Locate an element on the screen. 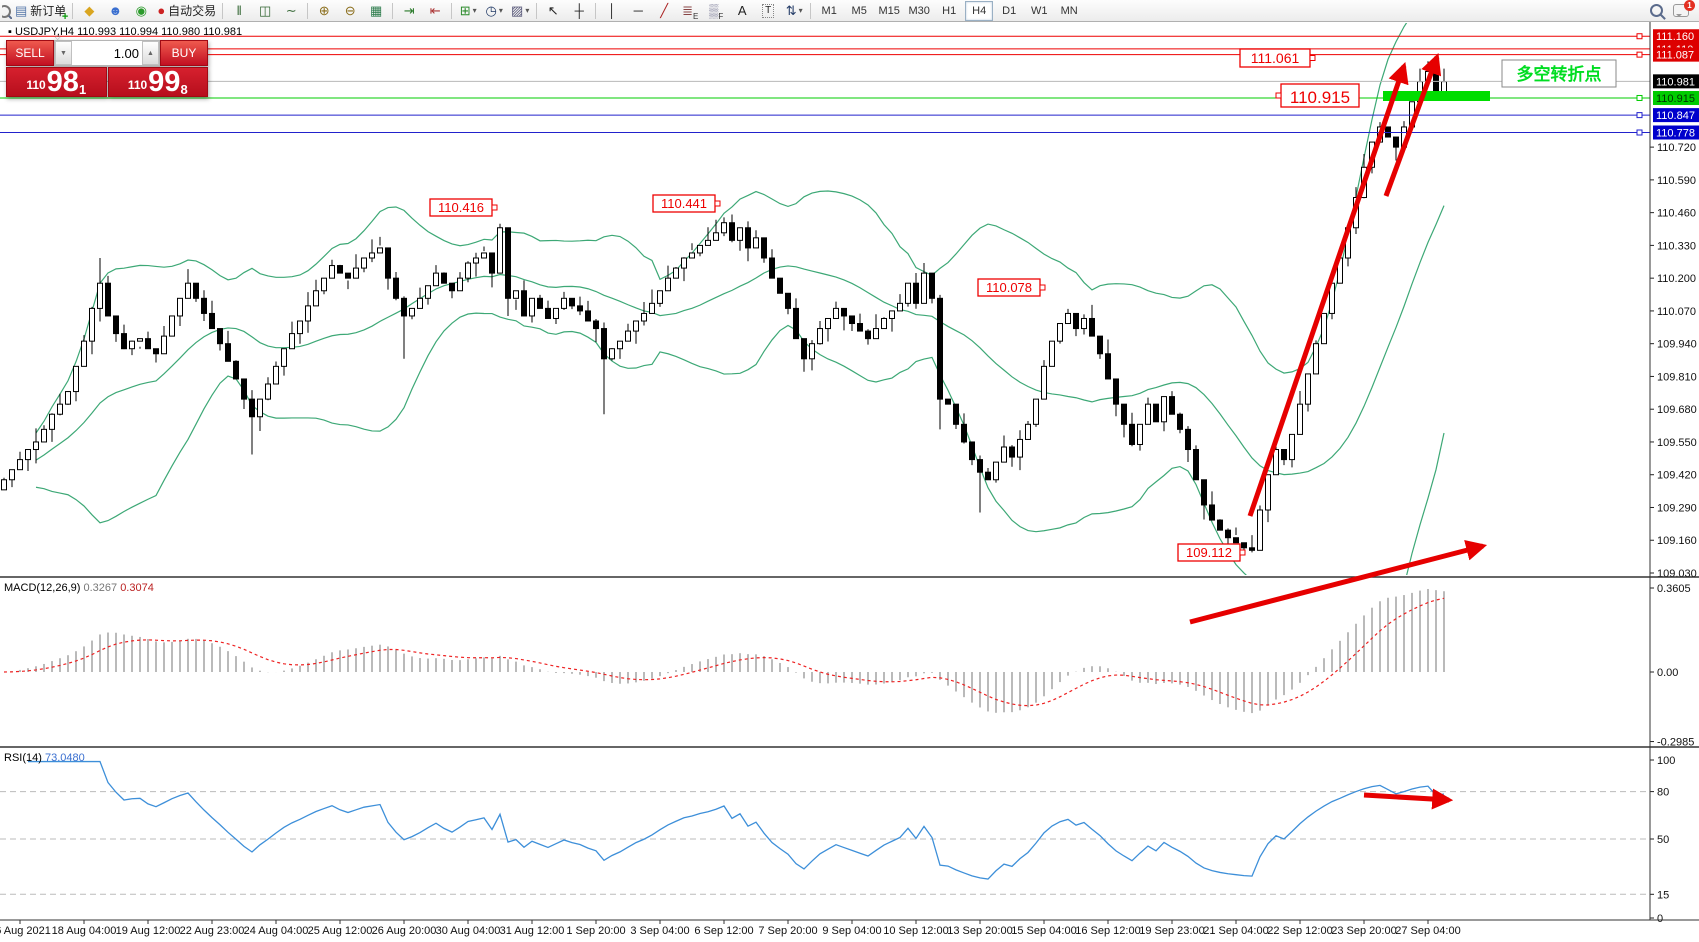  timeframe-w1-button: W1 is located at coordinates (1039, 10).